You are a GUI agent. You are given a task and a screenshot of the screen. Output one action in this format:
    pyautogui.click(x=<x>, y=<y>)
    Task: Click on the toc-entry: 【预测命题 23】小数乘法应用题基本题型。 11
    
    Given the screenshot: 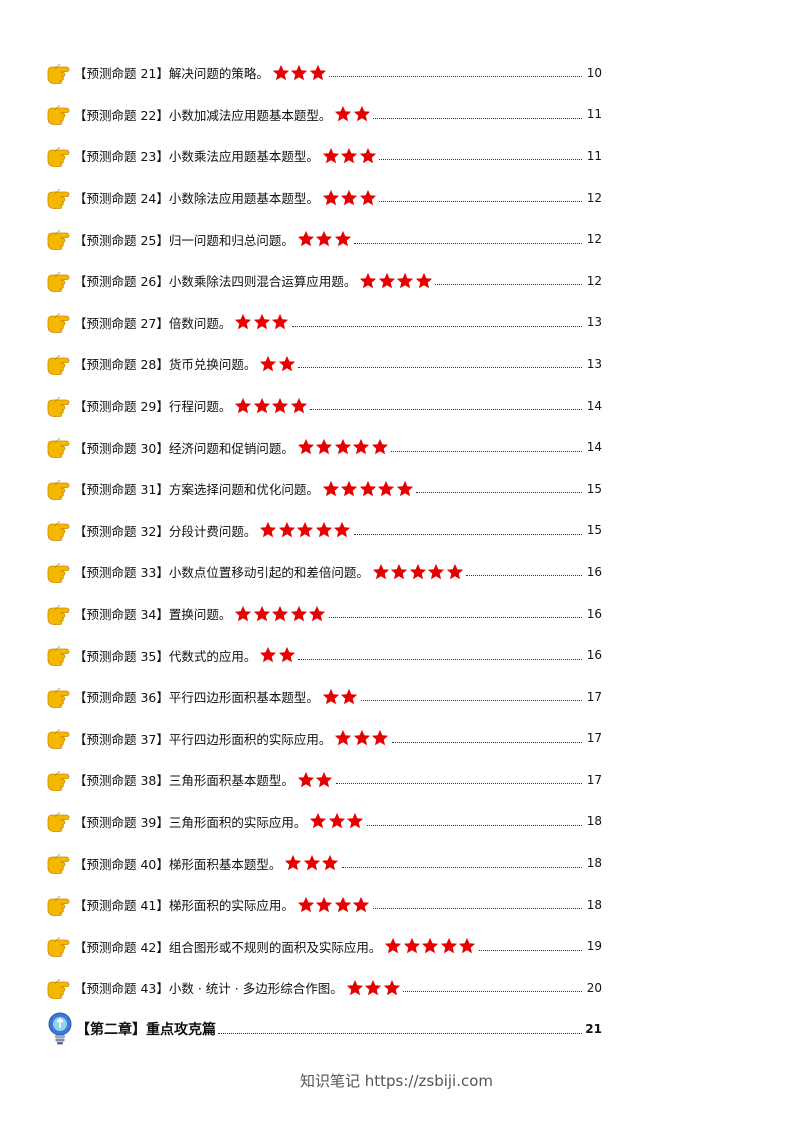 What is the action you would take?
    pyautogui.click(x=324, y=156)
    